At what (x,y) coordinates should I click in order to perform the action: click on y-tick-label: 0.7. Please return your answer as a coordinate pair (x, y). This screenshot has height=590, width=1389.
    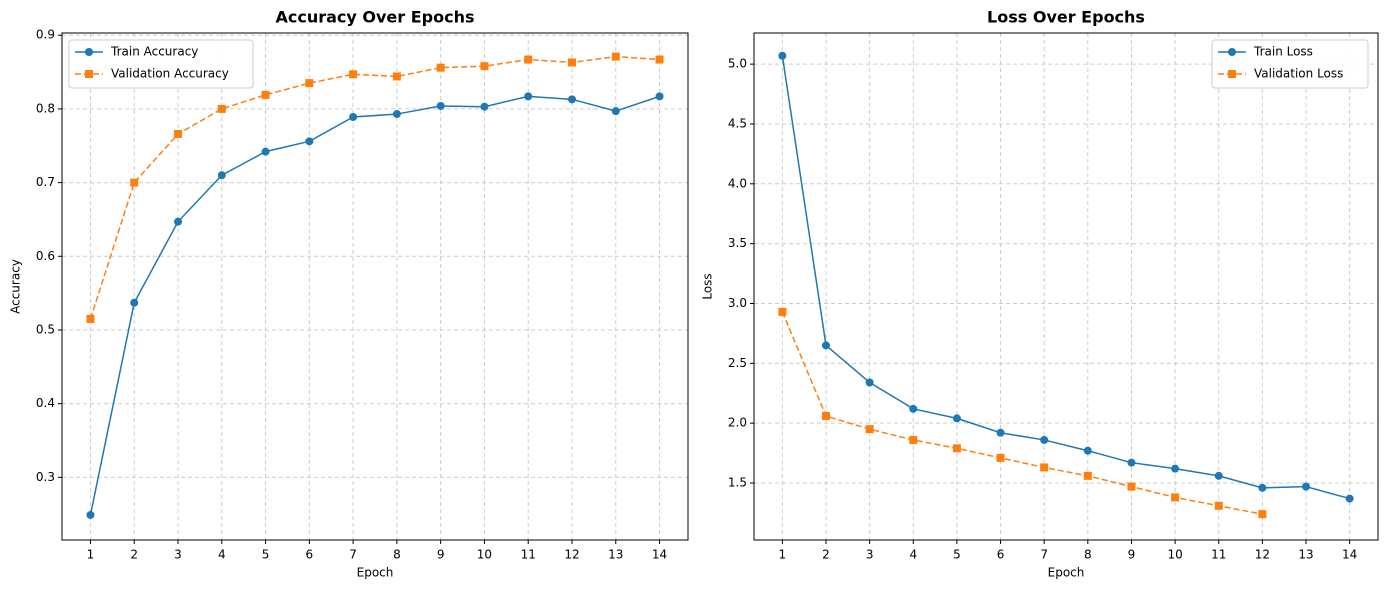
    Looking at the image, I should click on (45, 182).